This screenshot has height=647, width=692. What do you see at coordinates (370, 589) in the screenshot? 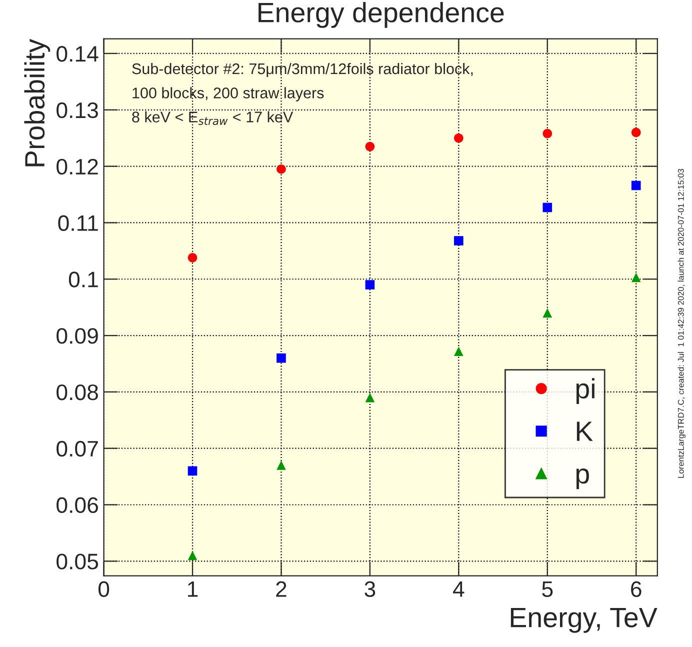
I see `x-tick-label: 3` at bounding box center [370, 589].